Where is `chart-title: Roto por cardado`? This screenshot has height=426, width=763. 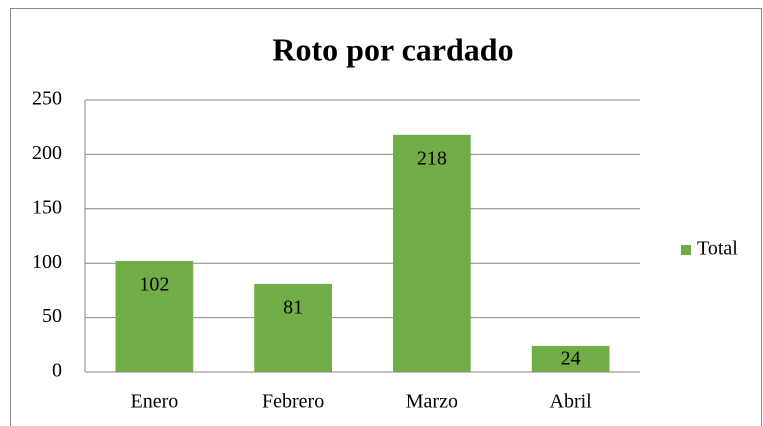 chart-title: Roto por cardado is located at coordinates (392, 49).